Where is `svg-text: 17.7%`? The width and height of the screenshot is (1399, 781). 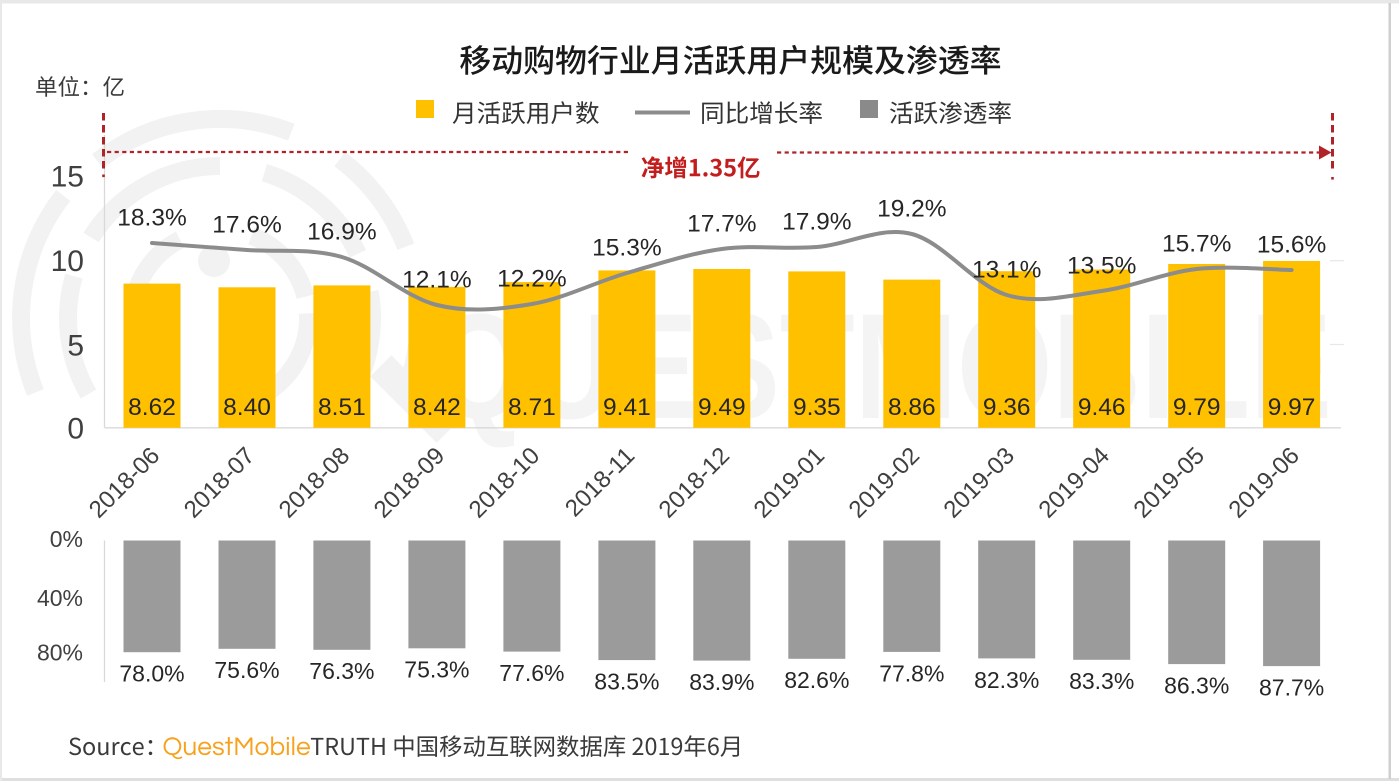 svg-text: 17.7% is located at coordinates (721, 223).